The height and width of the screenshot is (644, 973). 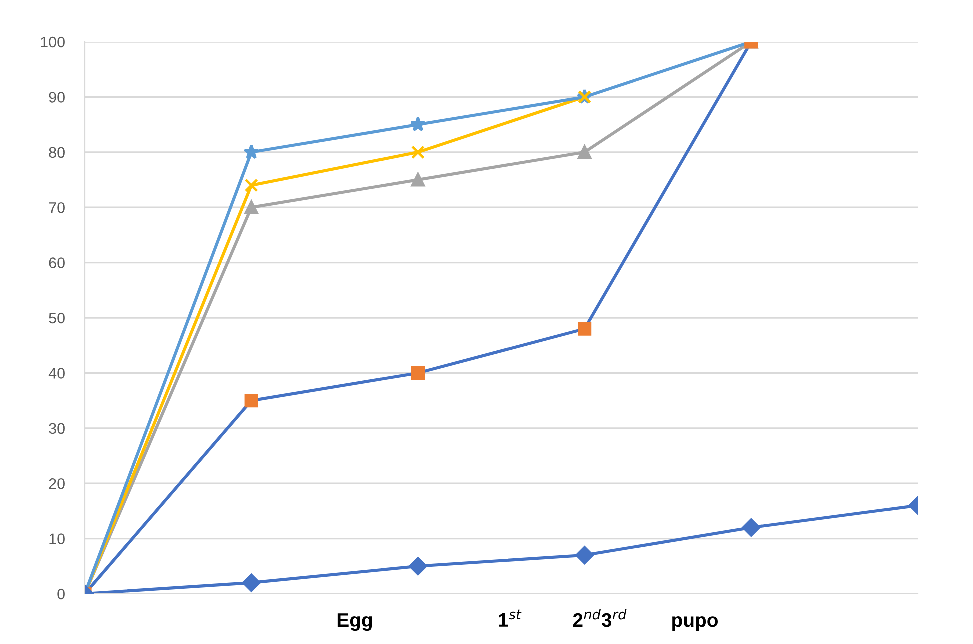 What do you see at coordinates (600, 618) in the screenshot?
I see `text: 2$^{nd}$3$^{rd}$` at bounding box center [600, 618].